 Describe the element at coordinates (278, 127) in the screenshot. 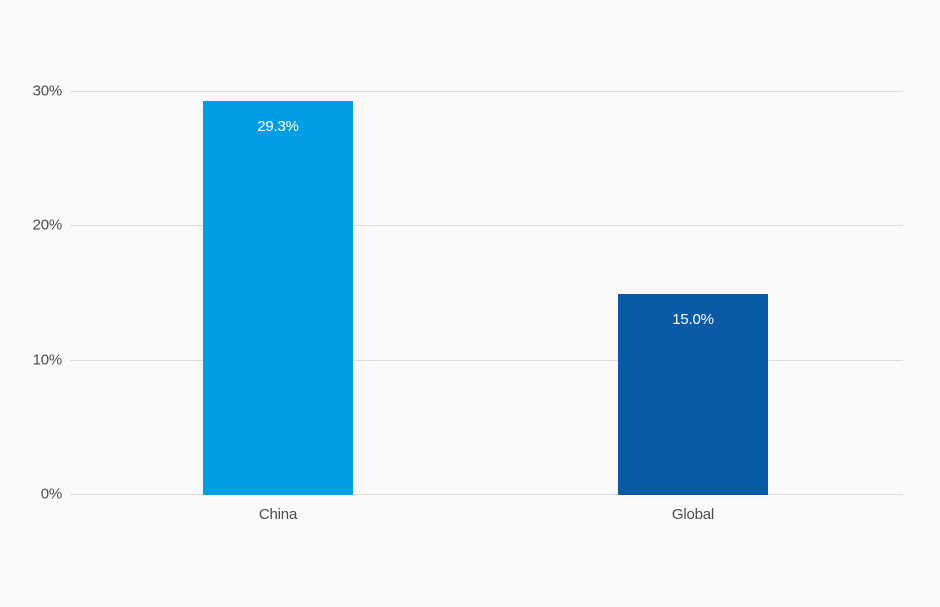

I see `bar-value-label: 29.3%` at that location.